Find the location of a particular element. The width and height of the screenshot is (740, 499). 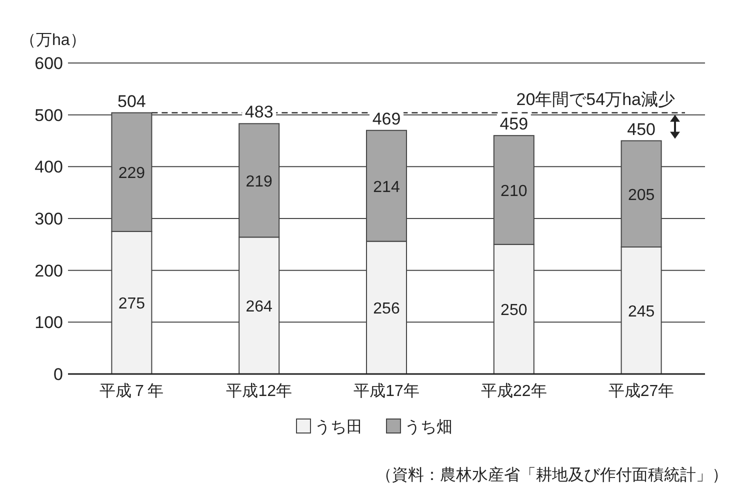

text: （資料：農林水産省「耕地及び作付面積統計」） is located at coordinates (552, 475).